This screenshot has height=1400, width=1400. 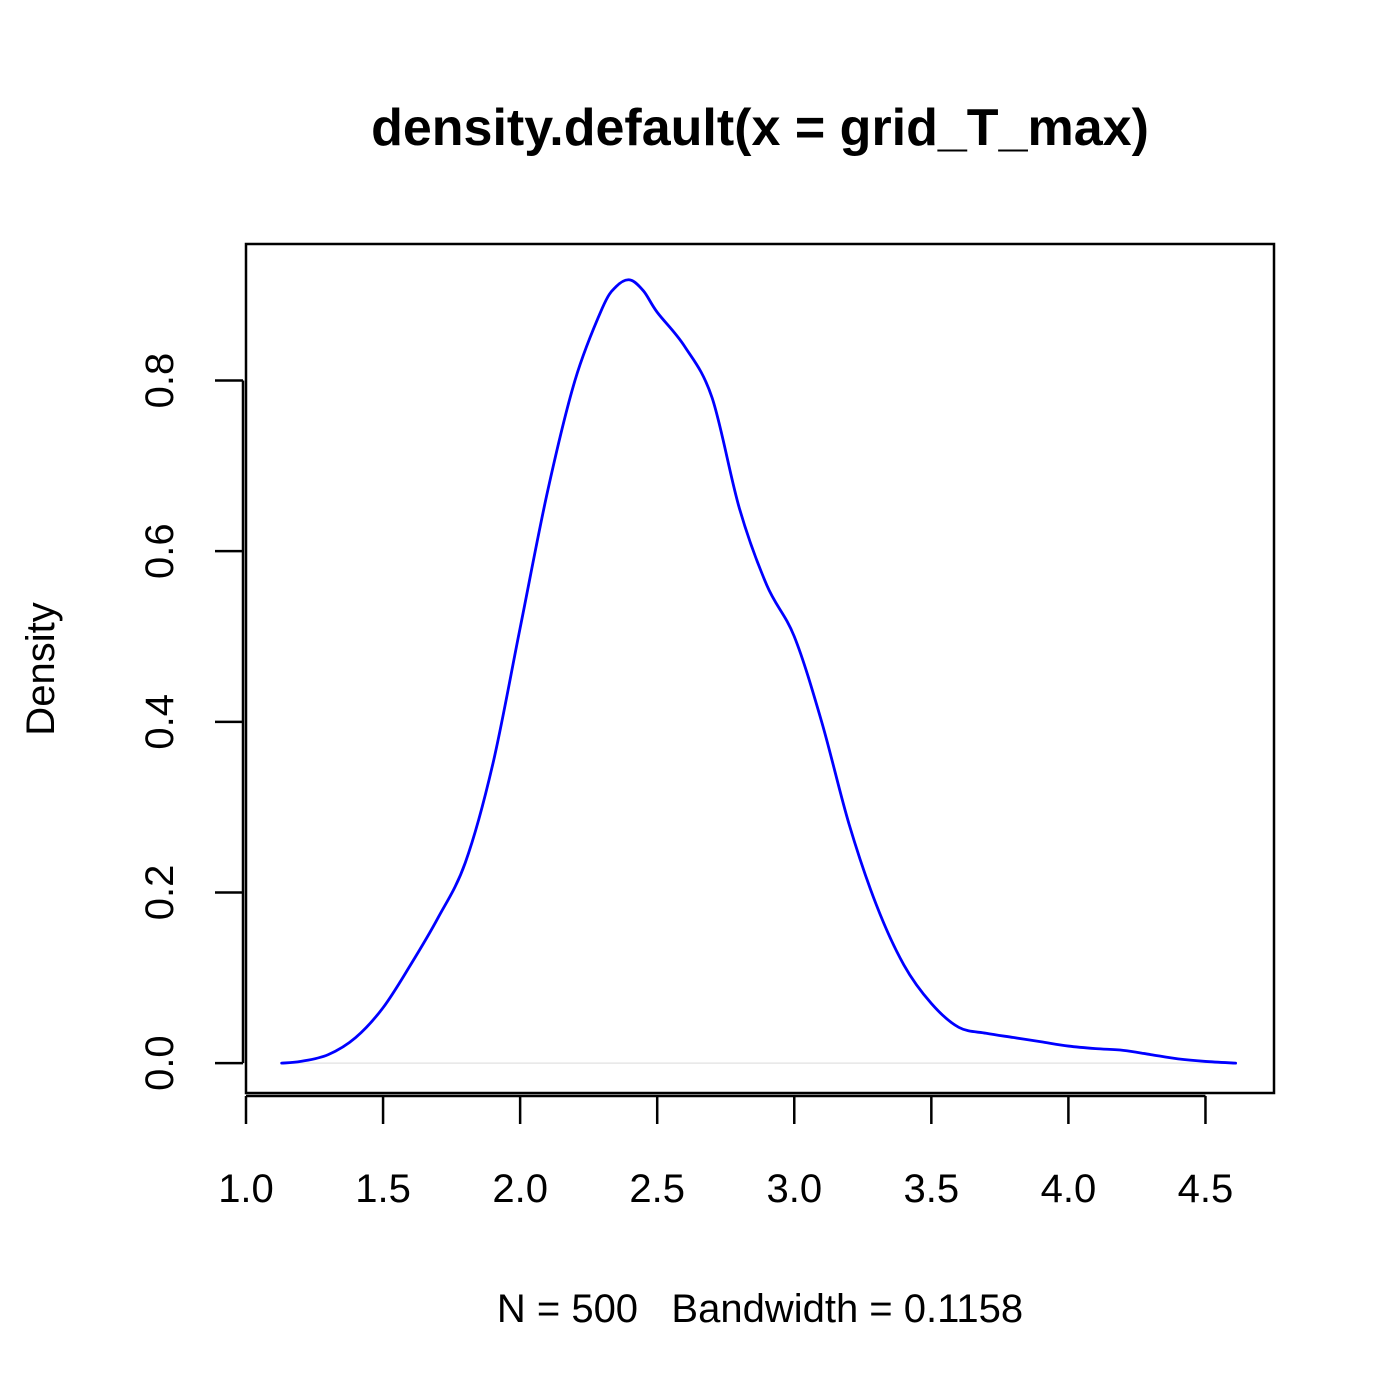 What do you see at coordinates (383, 1189) in the screenshot?
I see `x-tick-label: 1.5` at bounding box center [383, 1189].